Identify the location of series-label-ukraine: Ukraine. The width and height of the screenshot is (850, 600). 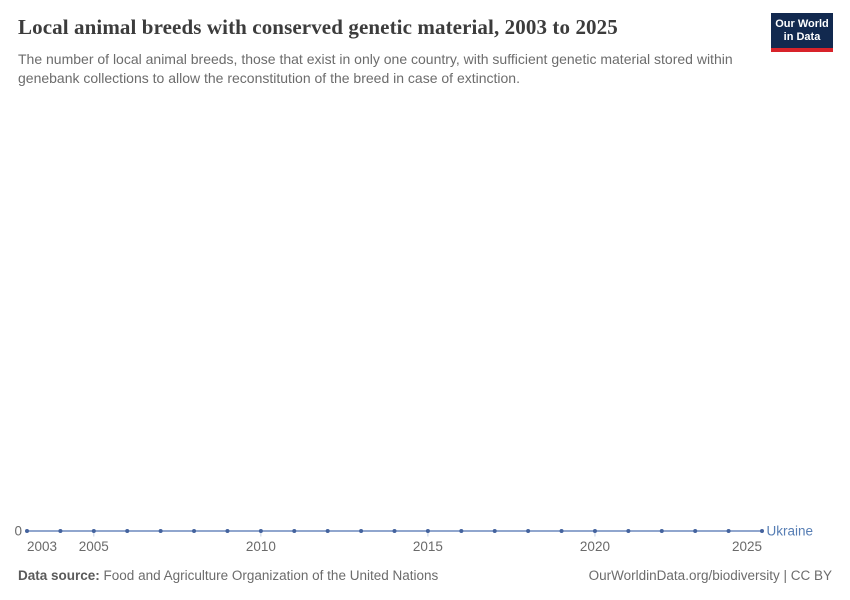
(790, 531).